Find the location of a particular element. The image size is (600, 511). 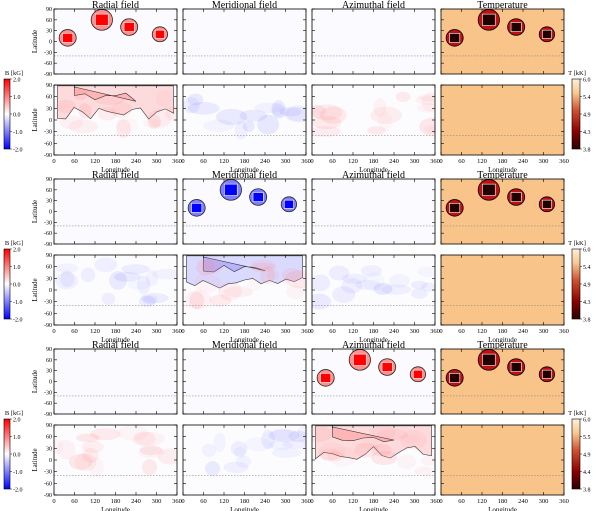

y-axis-label: Latitude is located at coordinates (35, 211).